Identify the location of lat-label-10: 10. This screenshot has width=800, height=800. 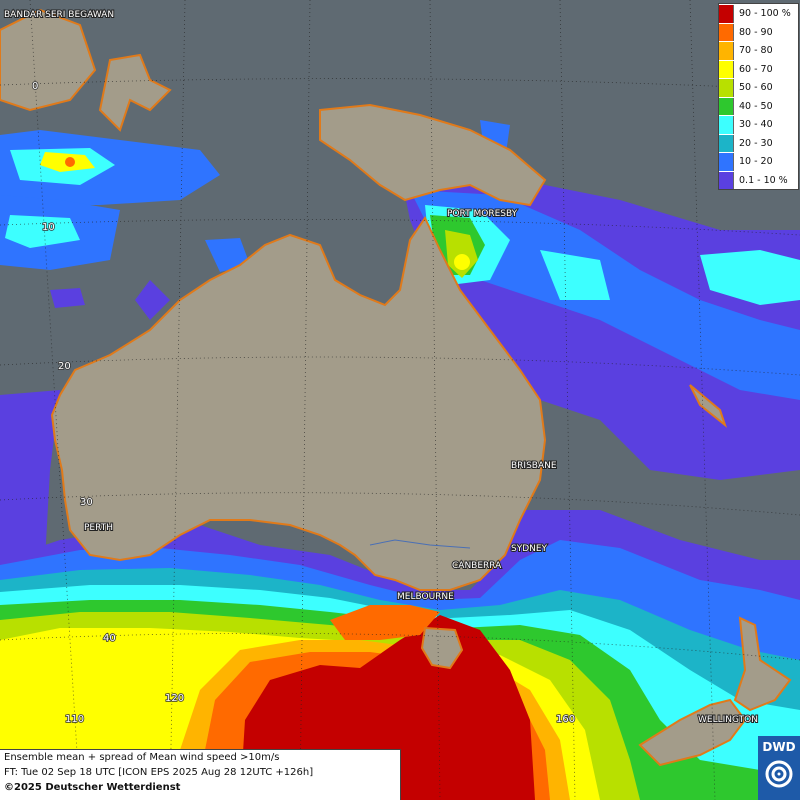
(48, 227).